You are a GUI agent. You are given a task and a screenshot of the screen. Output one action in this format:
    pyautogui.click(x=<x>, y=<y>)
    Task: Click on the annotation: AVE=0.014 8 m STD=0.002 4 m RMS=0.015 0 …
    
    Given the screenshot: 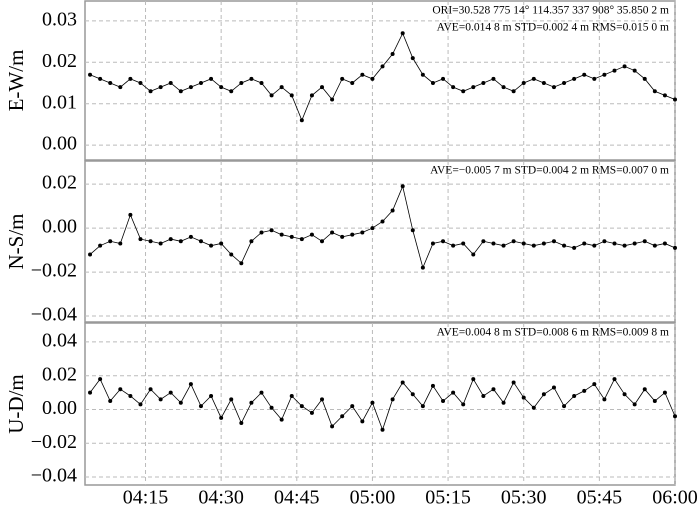 What is the action you would take?
    pyautogui.click(x=553, y=28)
    